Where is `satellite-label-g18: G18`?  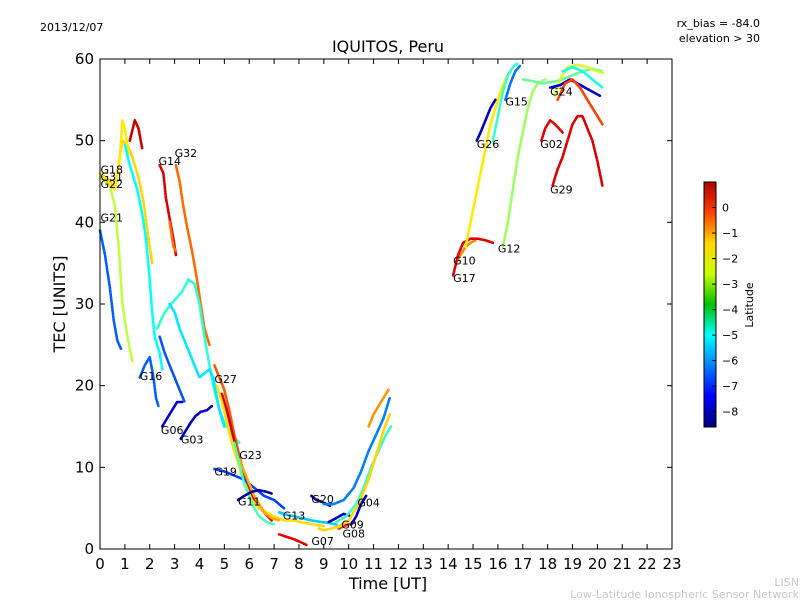
satellite-label-g18: G18 is located at coordinates (111, 169).